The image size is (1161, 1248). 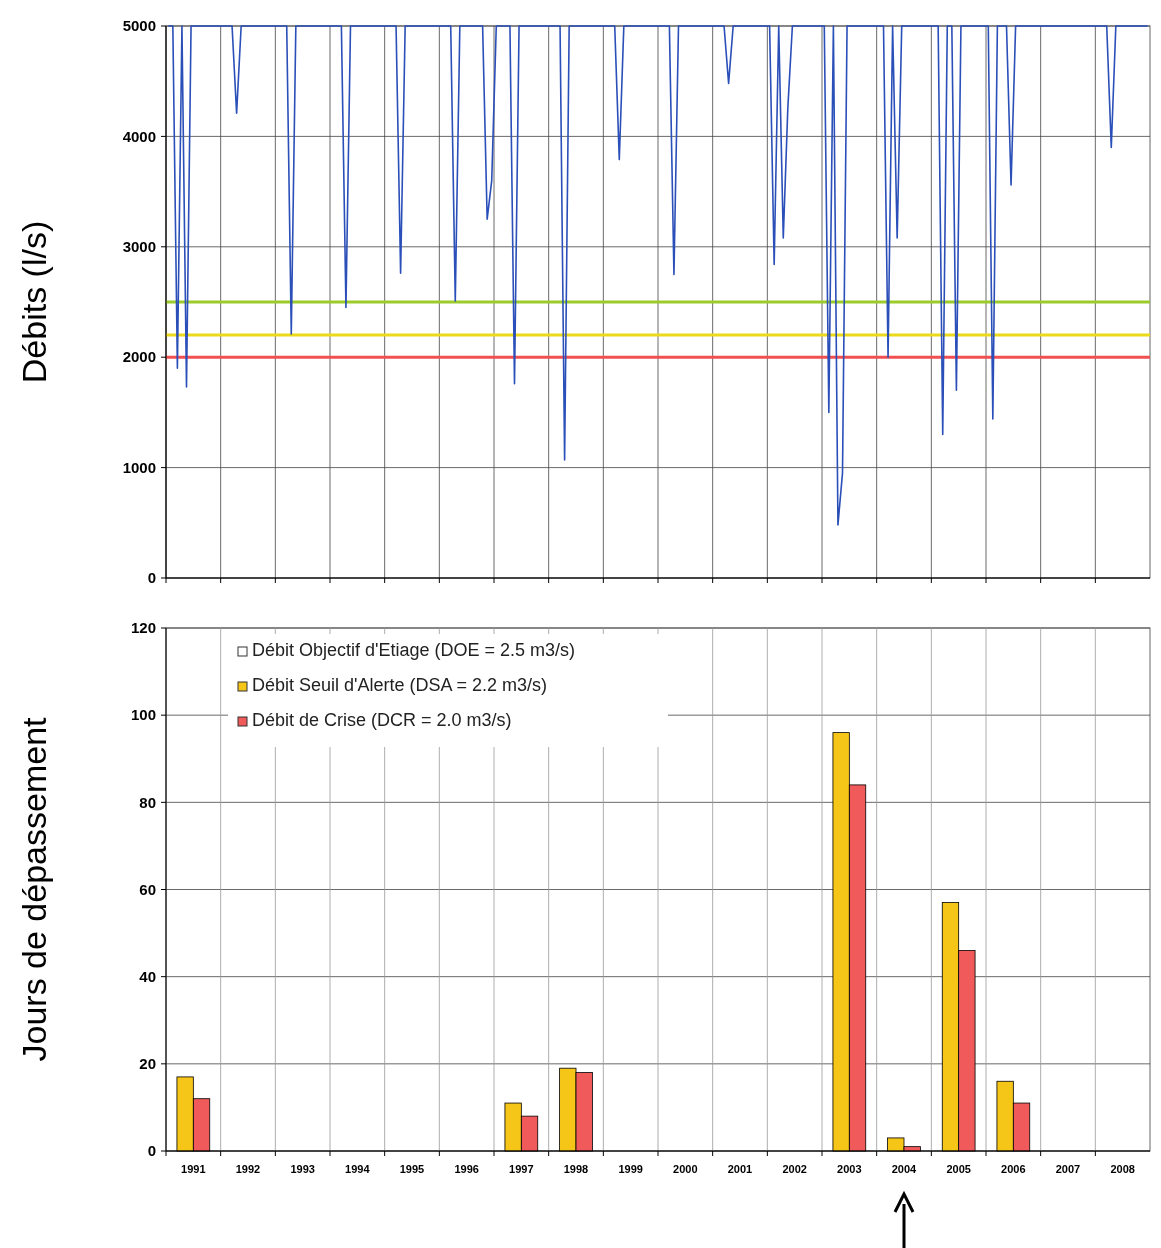 I want to click on x-tick-label: 2005, so click(x=958, y=1169).